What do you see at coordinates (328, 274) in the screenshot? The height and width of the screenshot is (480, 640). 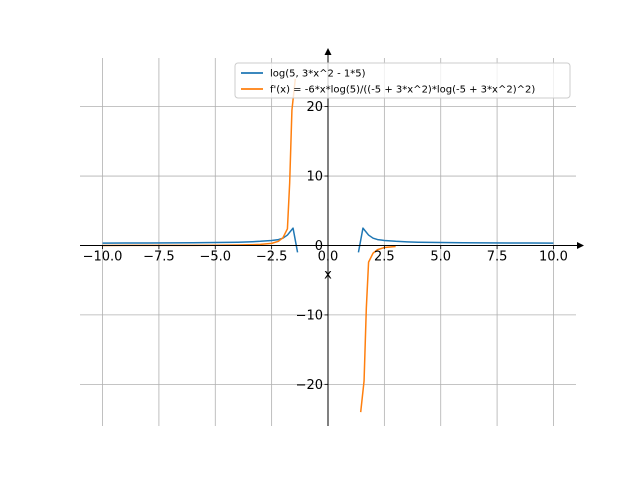 I see `x-axis-label: x` at bounding box center [328, 274].